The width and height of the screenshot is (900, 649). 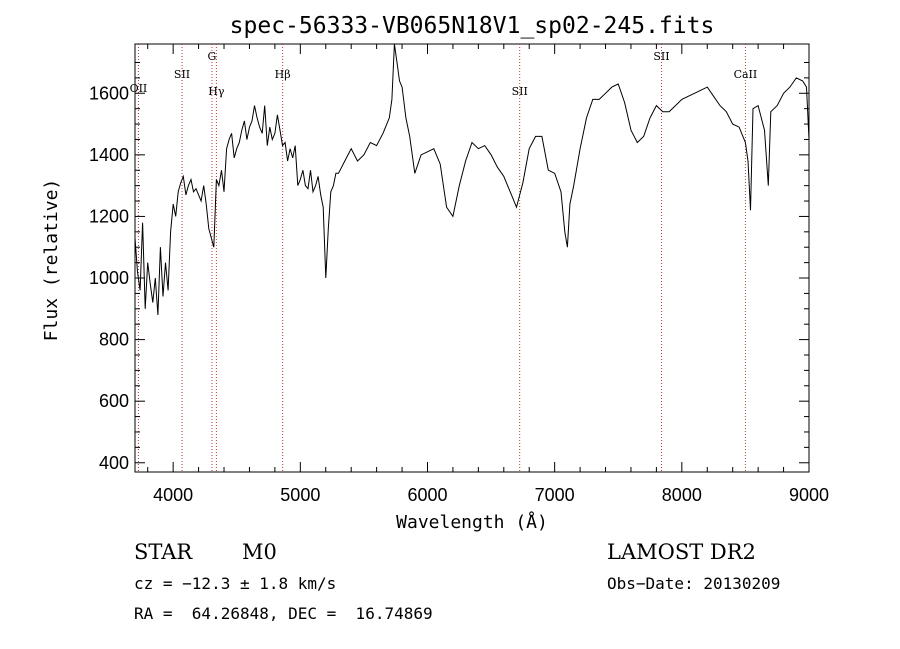 I want to click on subclass: M0, so click(x=259, y=552).